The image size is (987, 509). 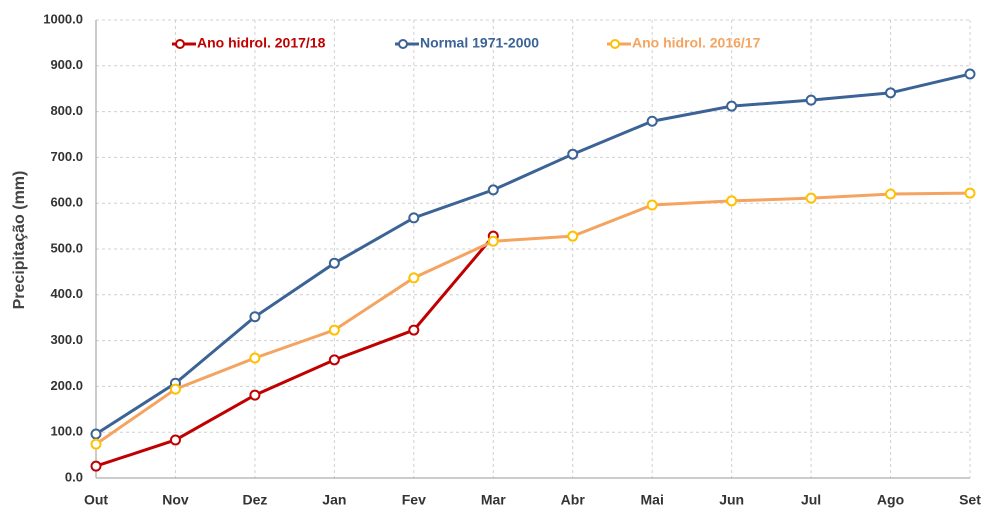 I want to click on legend-label: Ano hidrol. 2017/18, so click(x=261, y=43).